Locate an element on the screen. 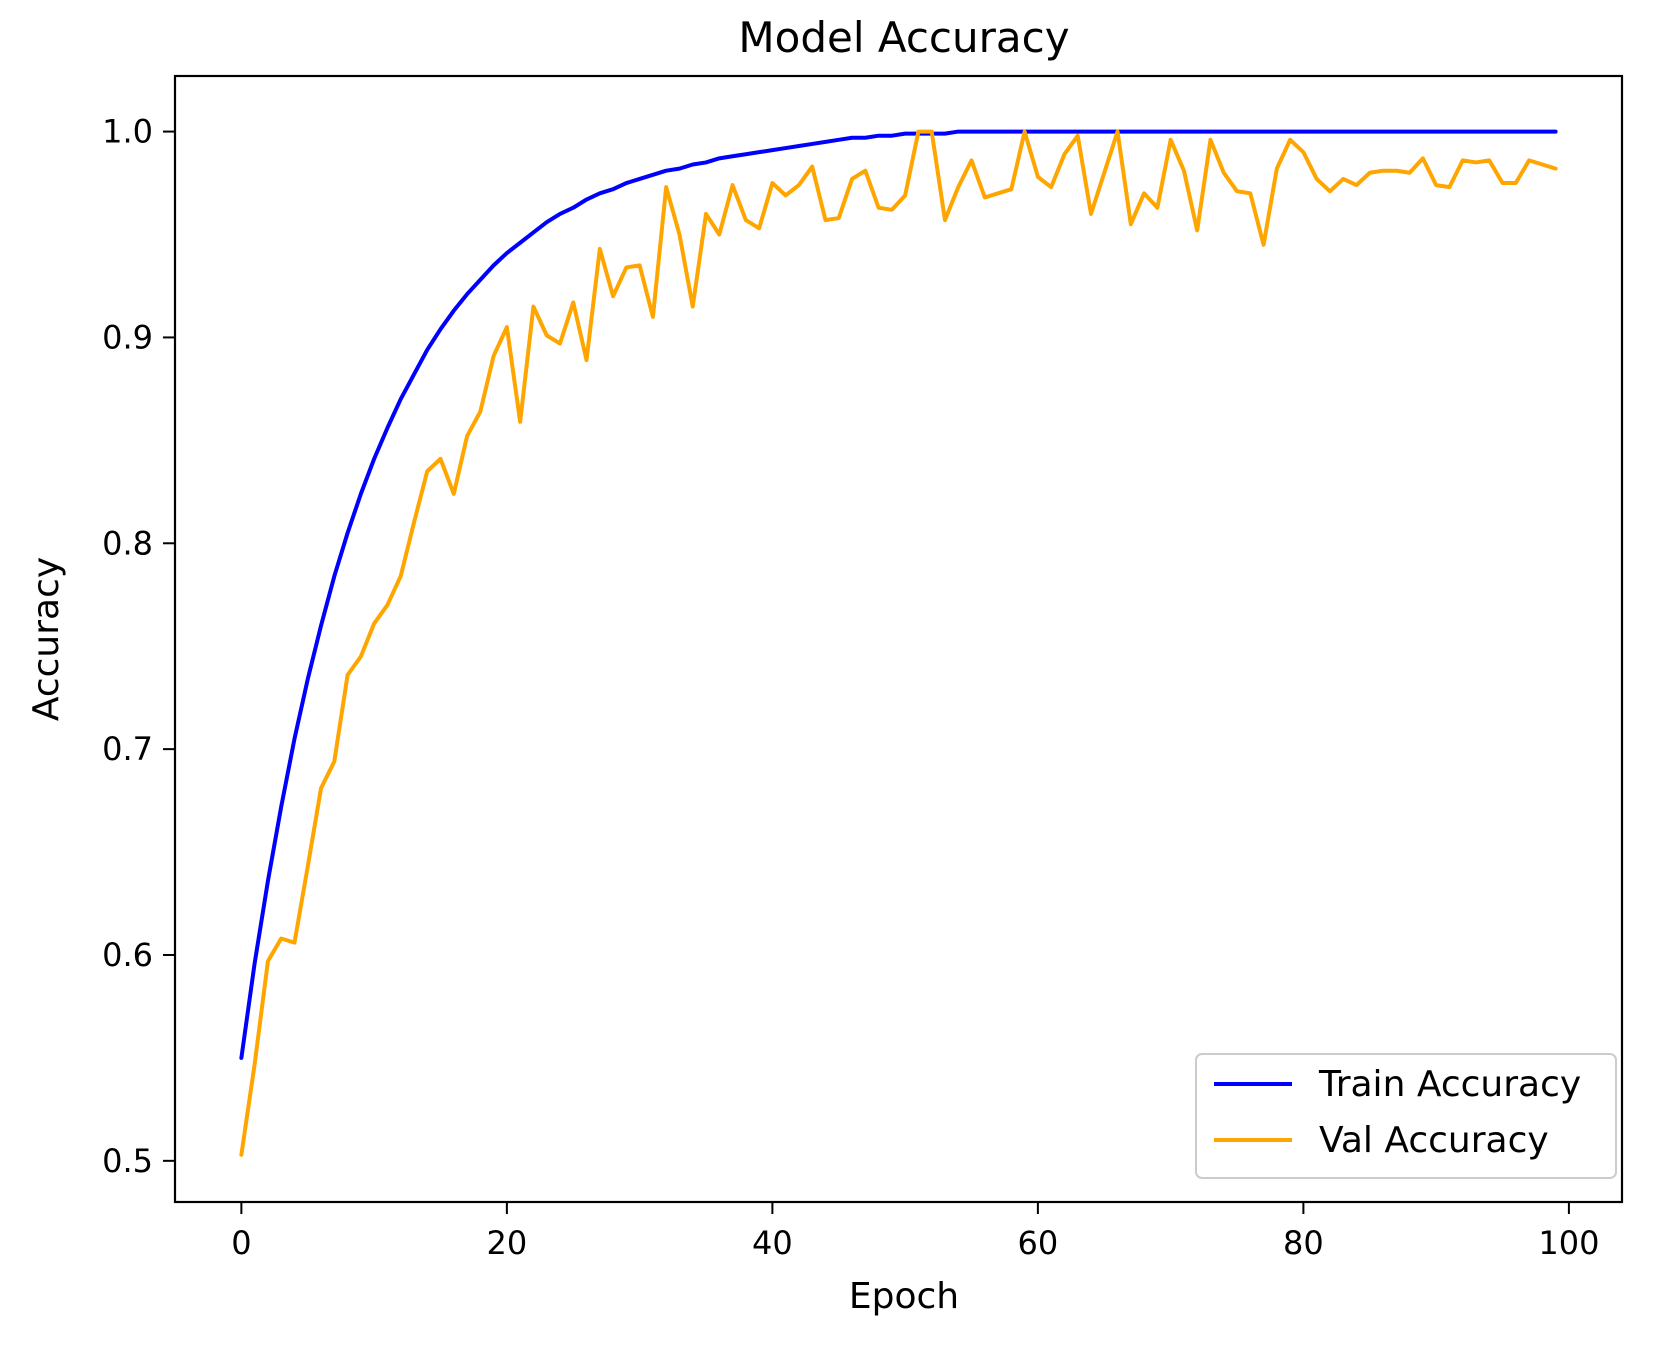  y-axis-ticks: 0.5 0.6 0.7 0.8 0.9 1.0 is located at coordinates (138, 646).